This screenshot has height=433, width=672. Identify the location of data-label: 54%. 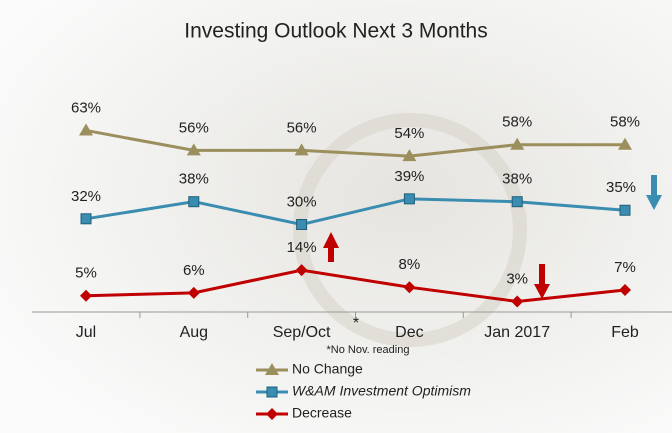
(409, 133).